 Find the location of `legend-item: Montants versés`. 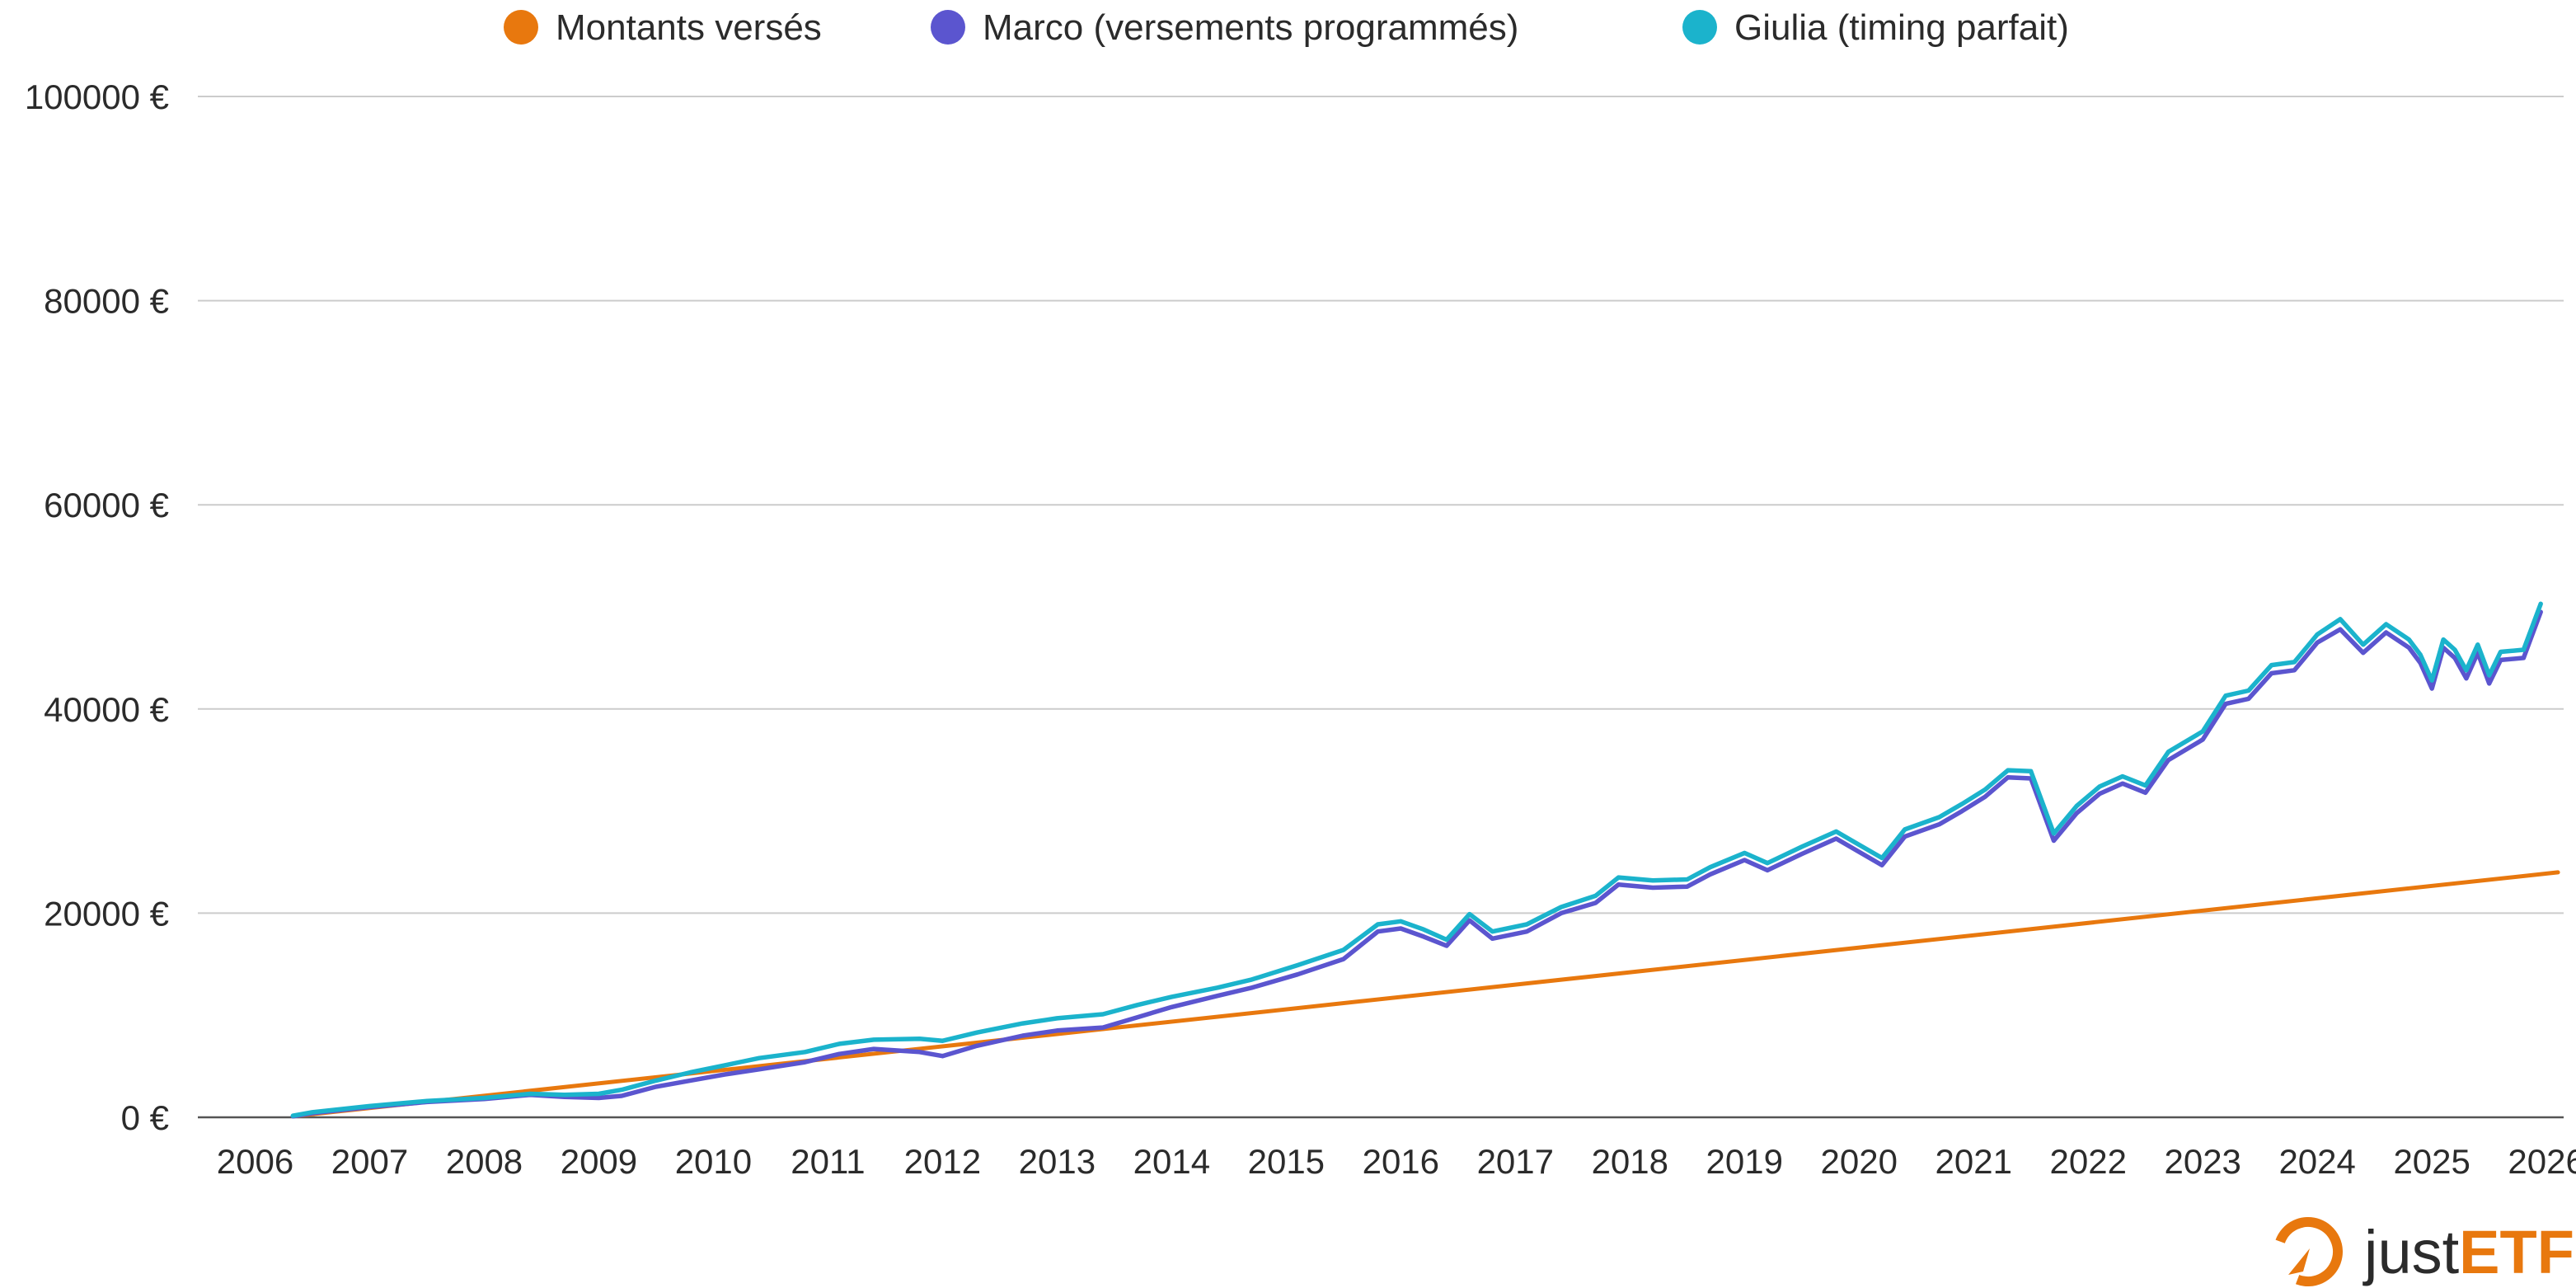

legend-item: Montants versés is located at coordinates (663, 27).